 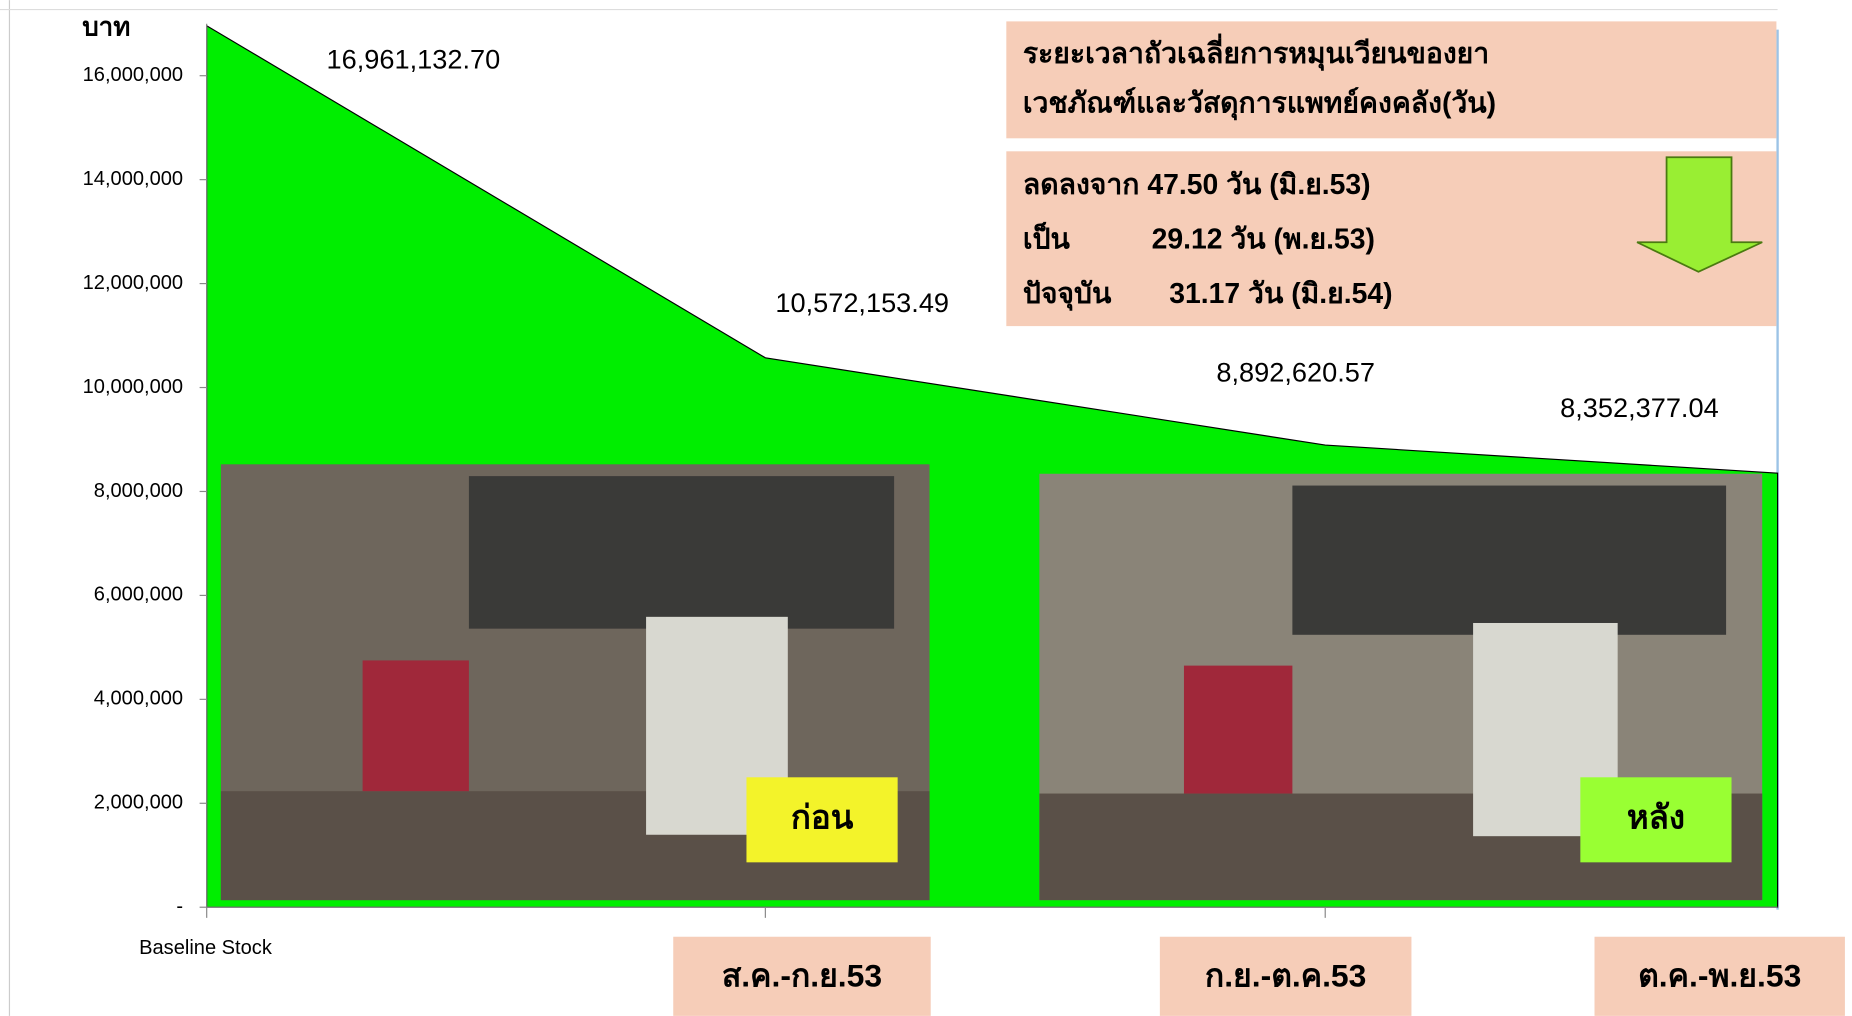 I want to click on x-tick-label: ส.ค.-ก.ย.53, so click(x=802, y=976).